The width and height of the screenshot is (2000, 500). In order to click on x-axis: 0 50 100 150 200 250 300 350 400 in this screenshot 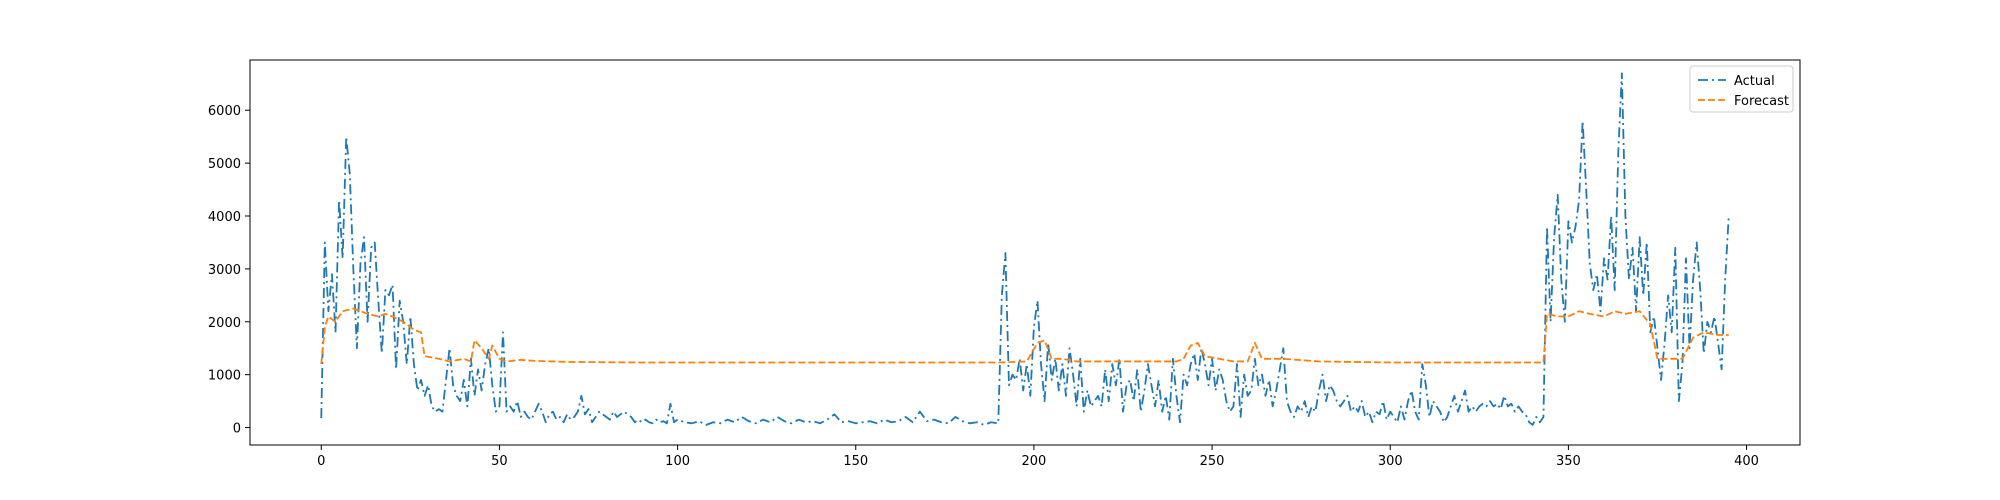, I will do `click(1038, 457)`.